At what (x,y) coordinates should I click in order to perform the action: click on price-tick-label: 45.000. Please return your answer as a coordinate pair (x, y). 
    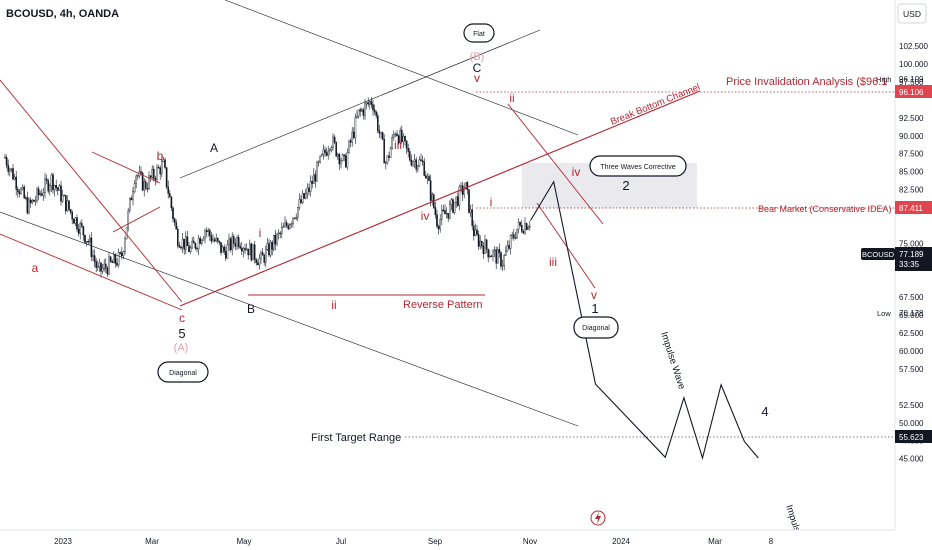
    Looking at the image, I should click on (911, 459).